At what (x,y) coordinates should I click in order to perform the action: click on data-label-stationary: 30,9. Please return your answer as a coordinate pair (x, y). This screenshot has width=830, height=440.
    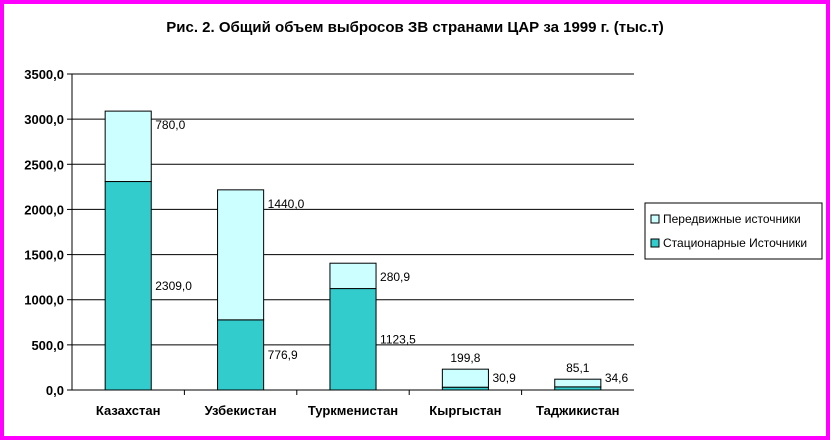
    Looking at the image, I should click on (504, 378).